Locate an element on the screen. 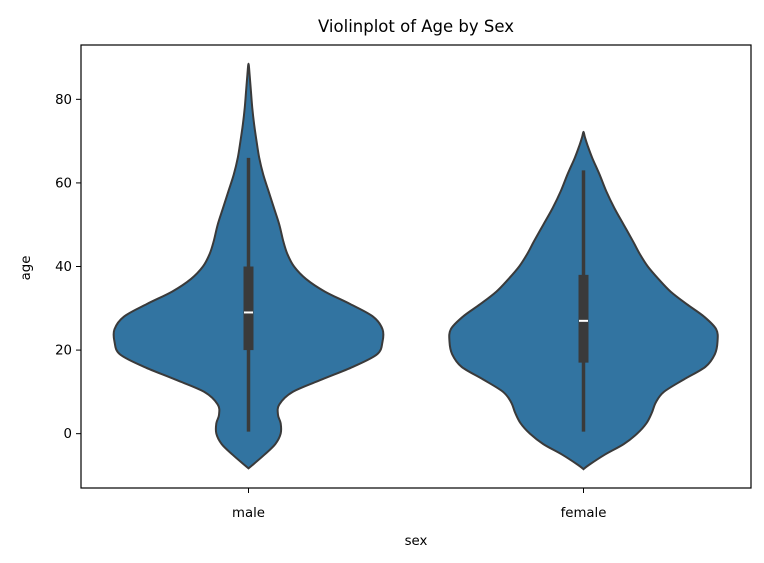 The image size is (764, 563). y-axis-label: age is located at coordinates (26, 268).